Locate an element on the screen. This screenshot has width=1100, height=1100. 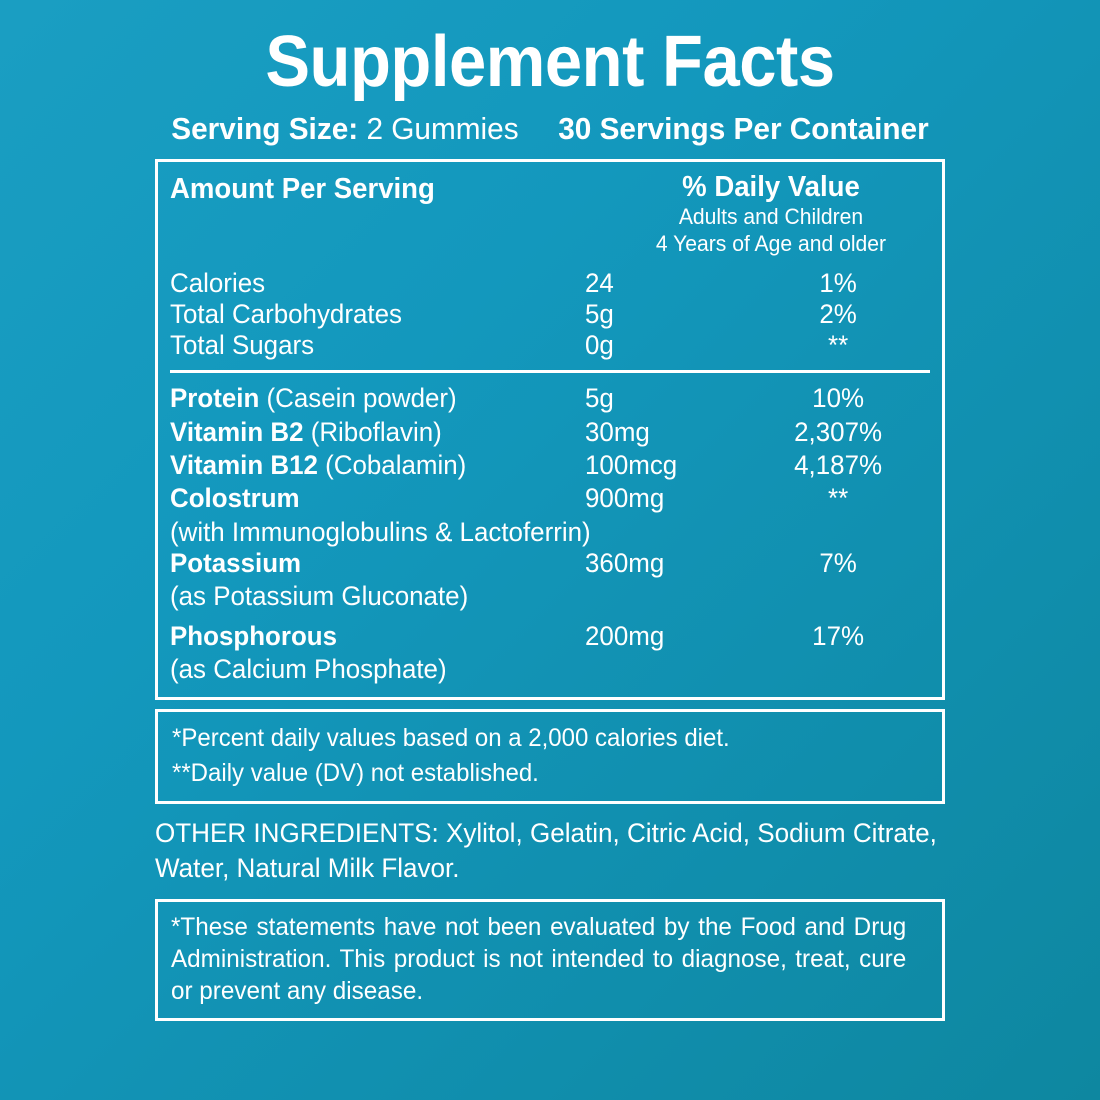
row-amount: 100mcg is located at coordinates (631, 465).